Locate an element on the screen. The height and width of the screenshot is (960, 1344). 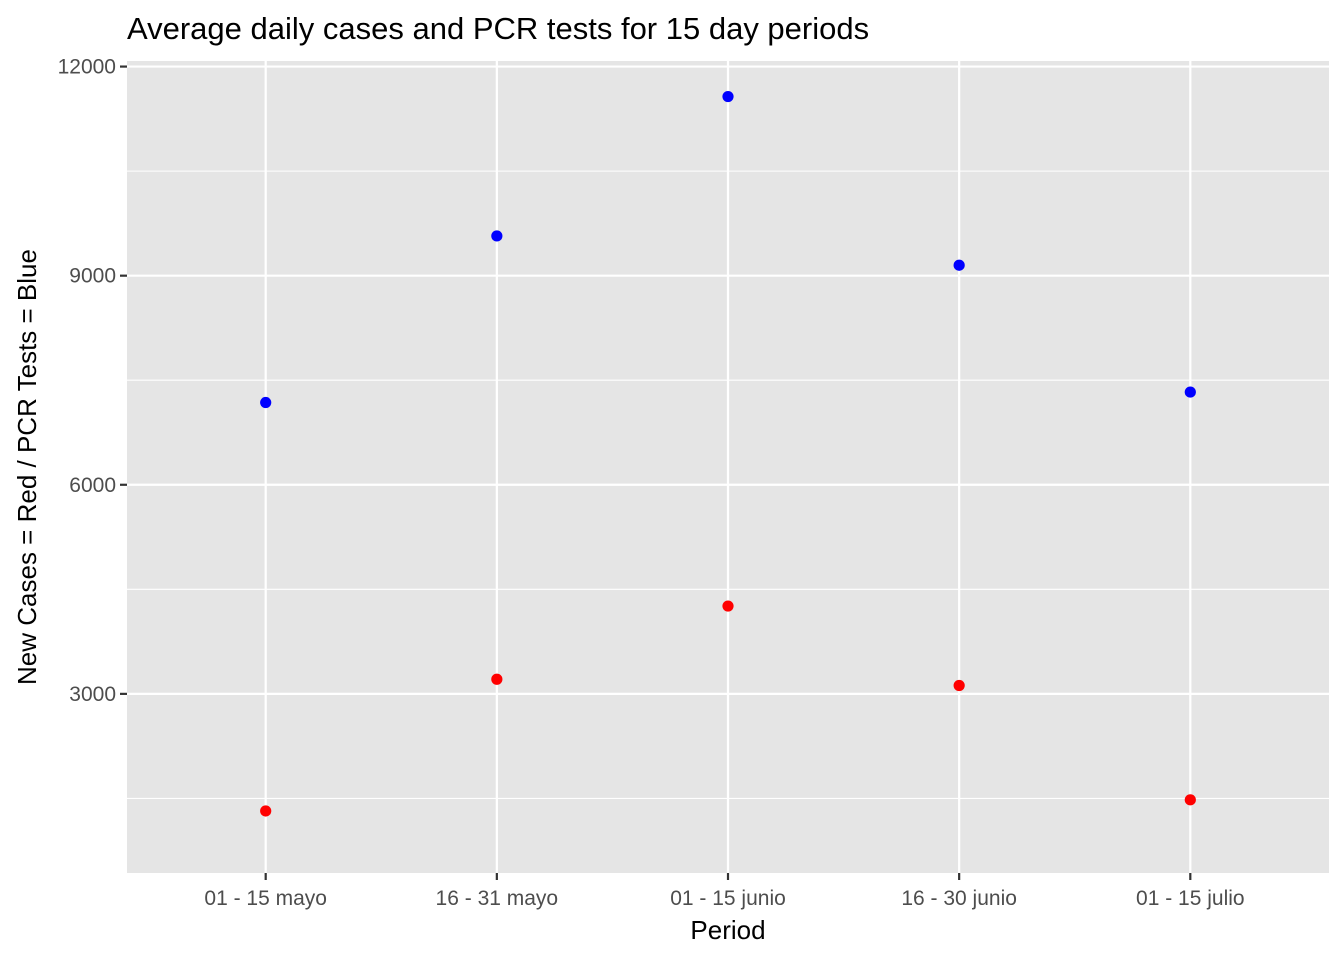
y-tick-label: 9000 is located at coordinates (92, 276).